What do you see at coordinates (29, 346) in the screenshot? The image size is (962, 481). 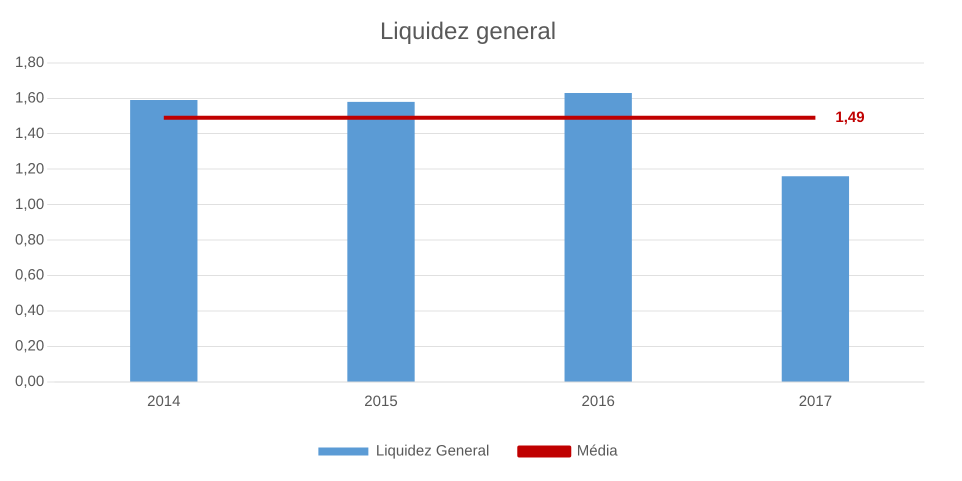 I see `y-tick-label: 0,20` at bounding box center [29, 346].